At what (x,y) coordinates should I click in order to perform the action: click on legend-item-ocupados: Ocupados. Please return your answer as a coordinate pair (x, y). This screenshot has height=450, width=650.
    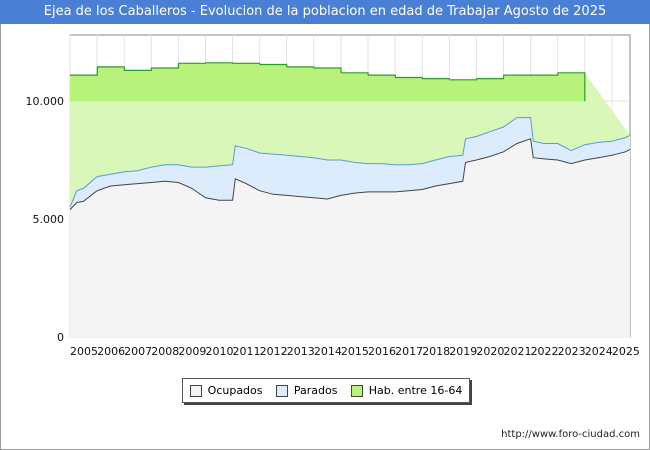
    Looking at the image, I should click on (226, 390).